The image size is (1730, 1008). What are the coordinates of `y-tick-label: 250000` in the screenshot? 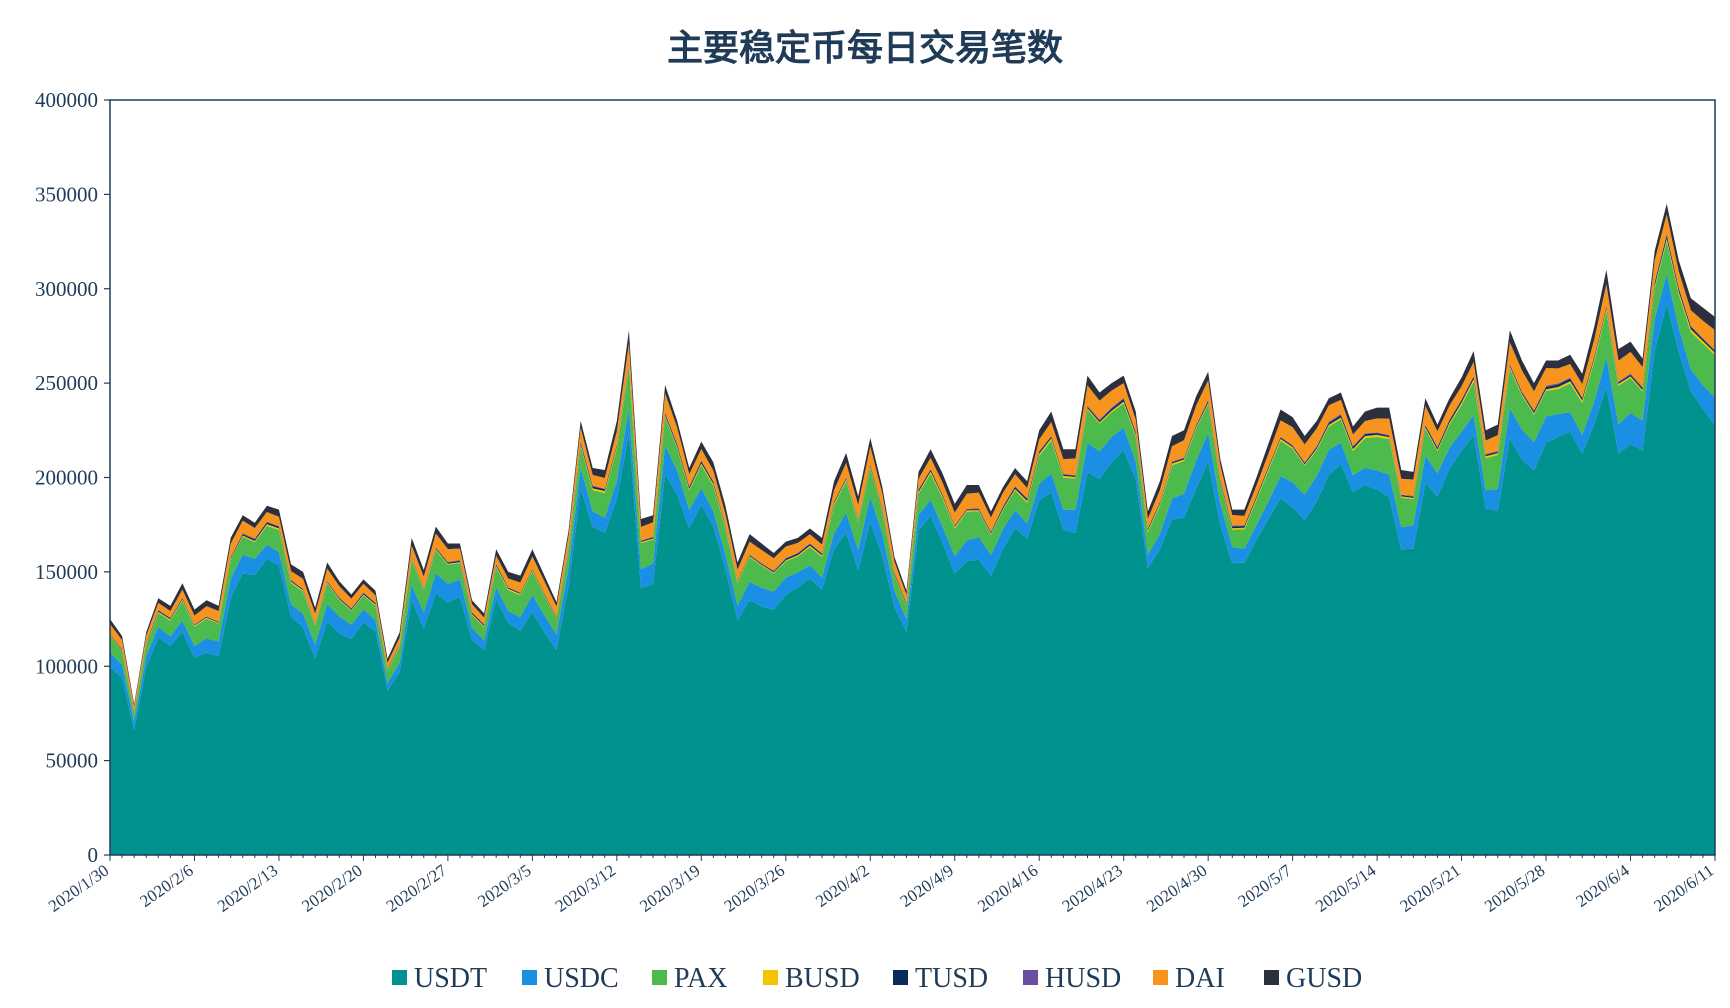 It's located at (66, 383).